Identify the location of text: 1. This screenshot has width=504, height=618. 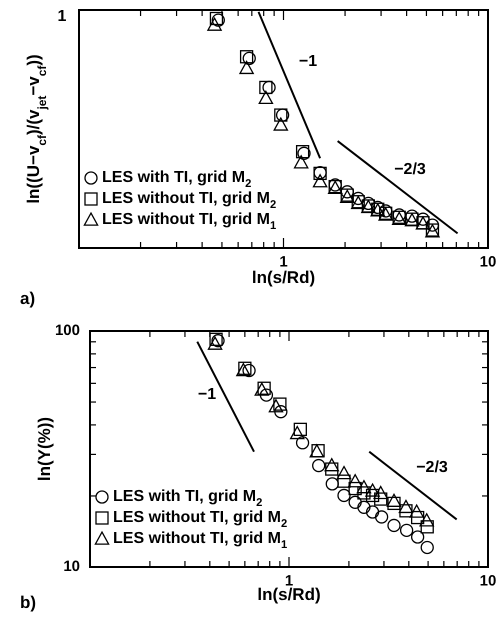
(62, 17).